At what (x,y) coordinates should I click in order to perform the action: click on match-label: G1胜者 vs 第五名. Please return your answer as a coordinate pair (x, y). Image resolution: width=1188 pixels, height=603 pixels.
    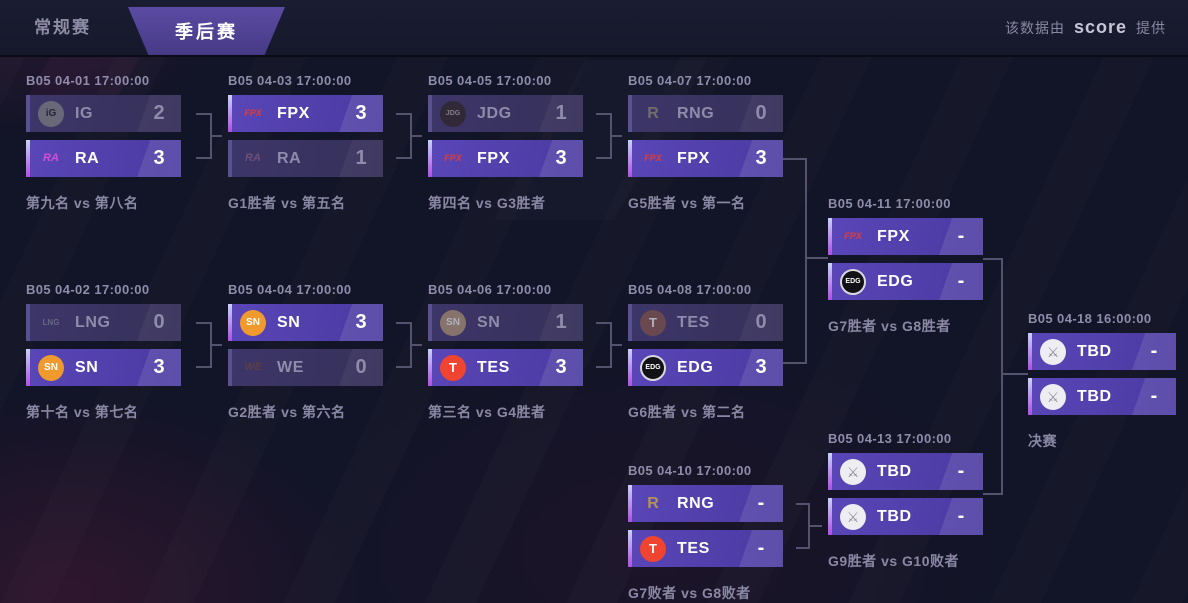
    Looking at the image, I should click on (287, 203).